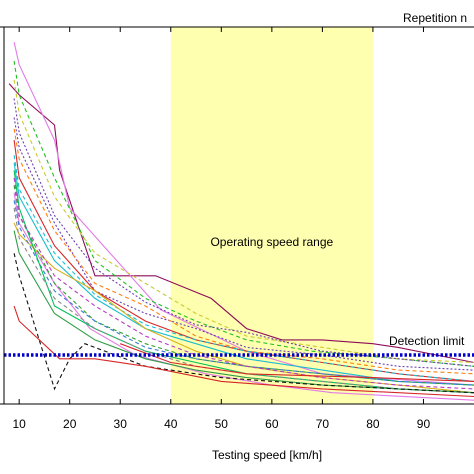 This screenshot has height=474, width=474. Describe the element at coordinates (435, 18) in the screenshot. I see `legend-text: Repetition n` at that location.